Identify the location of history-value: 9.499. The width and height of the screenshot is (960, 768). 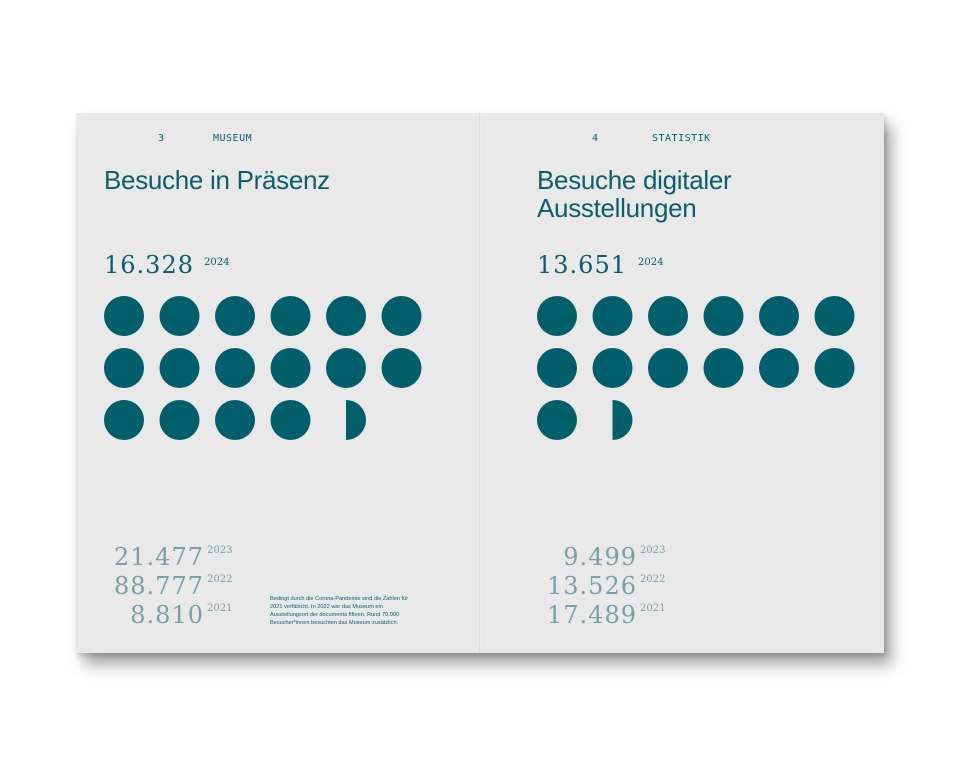
(600, 557).